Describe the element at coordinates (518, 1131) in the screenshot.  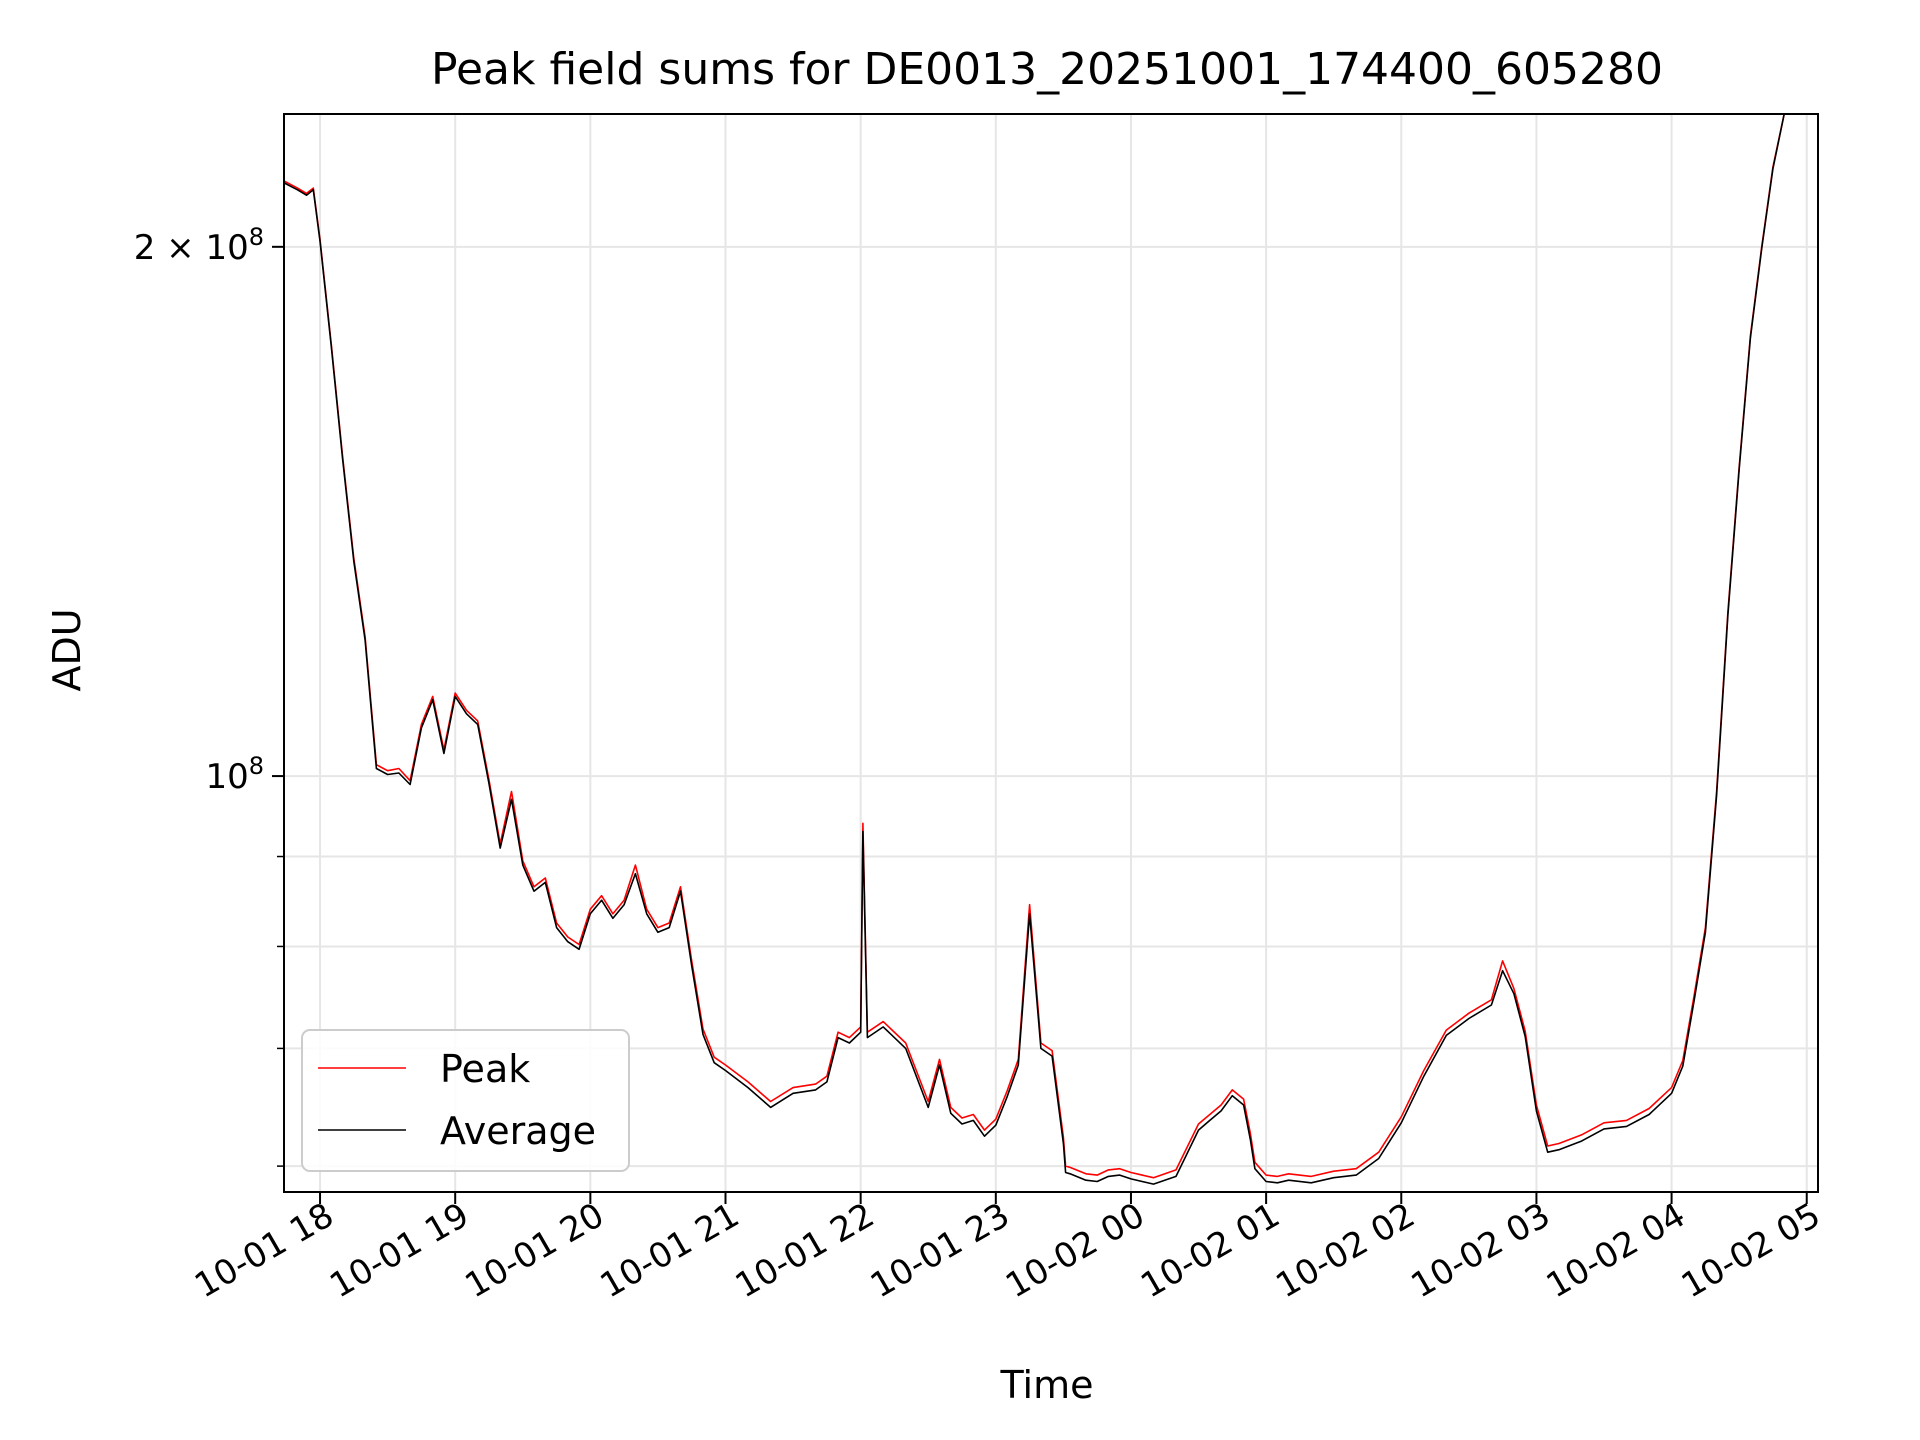
I see `legend-label-average: Average` at that location.